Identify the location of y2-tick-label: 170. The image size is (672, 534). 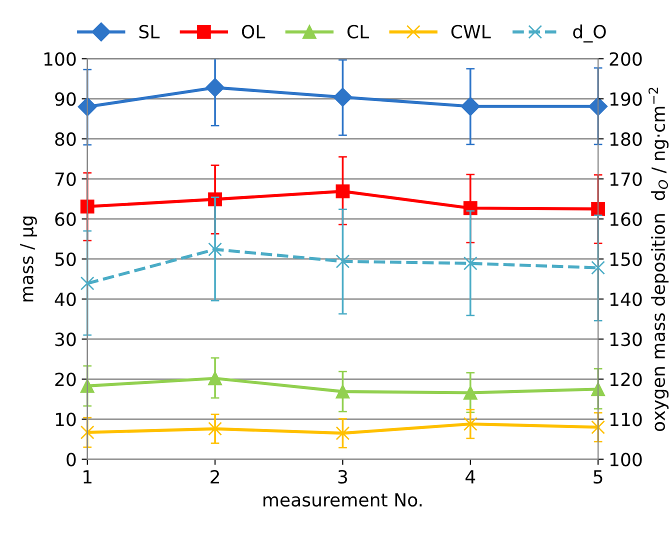
(626, 179).